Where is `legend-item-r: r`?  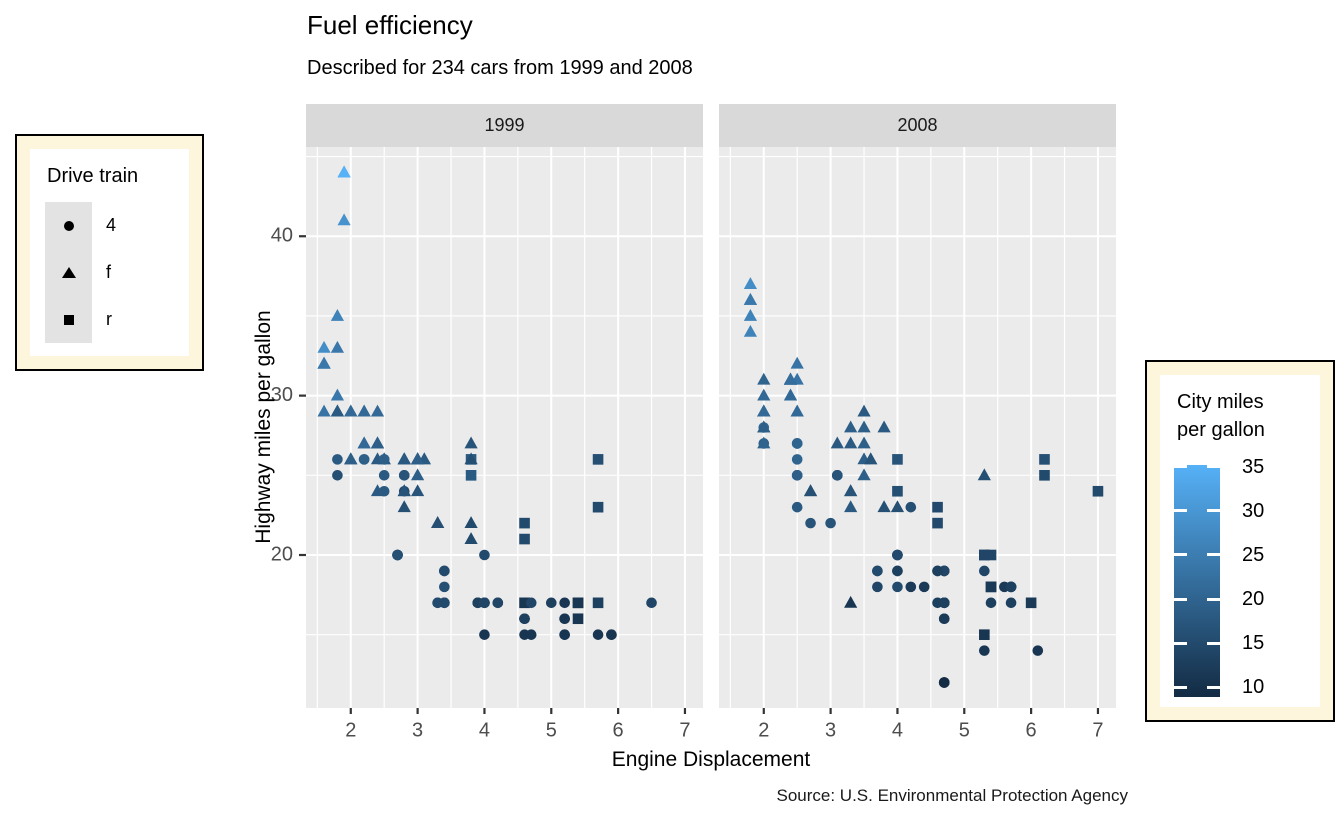
legend-item-r: r is located at coordinates (80, 319).